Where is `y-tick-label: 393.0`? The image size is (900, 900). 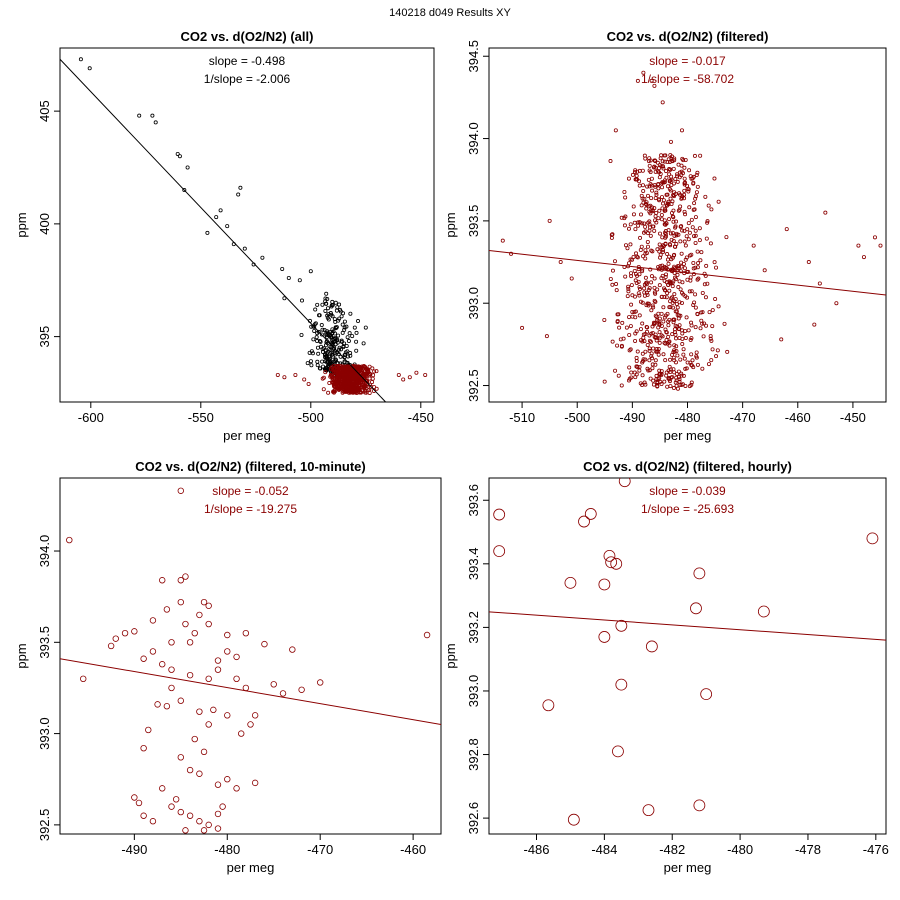
y-tick-label: 393.0 is located at coordinates (44, 733).